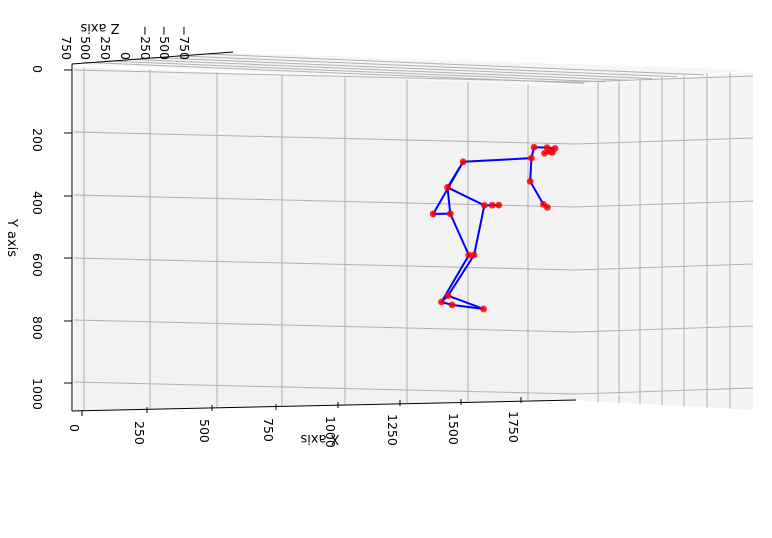 The image size is (772, 538). Describe the element at coordinates (125, 56) in the screenshot. I see `z-tick-label: 0` at that location.